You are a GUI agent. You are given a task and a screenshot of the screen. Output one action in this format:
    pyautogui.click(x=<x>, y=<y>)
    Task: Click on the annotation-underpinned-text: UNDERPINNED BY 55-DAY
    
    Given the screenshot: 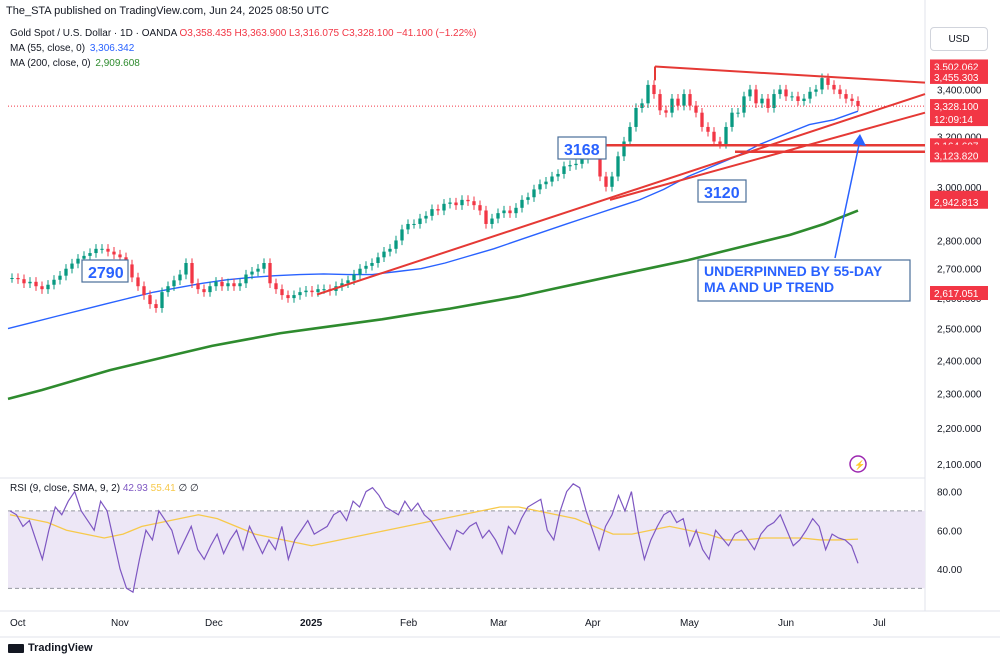 What is the action you would take?
    pyautogui.click(x=793, y=271)
    